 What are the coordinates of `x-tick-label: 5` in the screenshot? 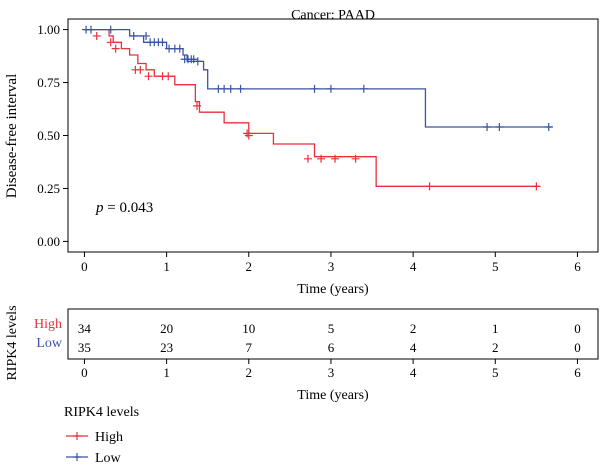 It's located at (495, 266).